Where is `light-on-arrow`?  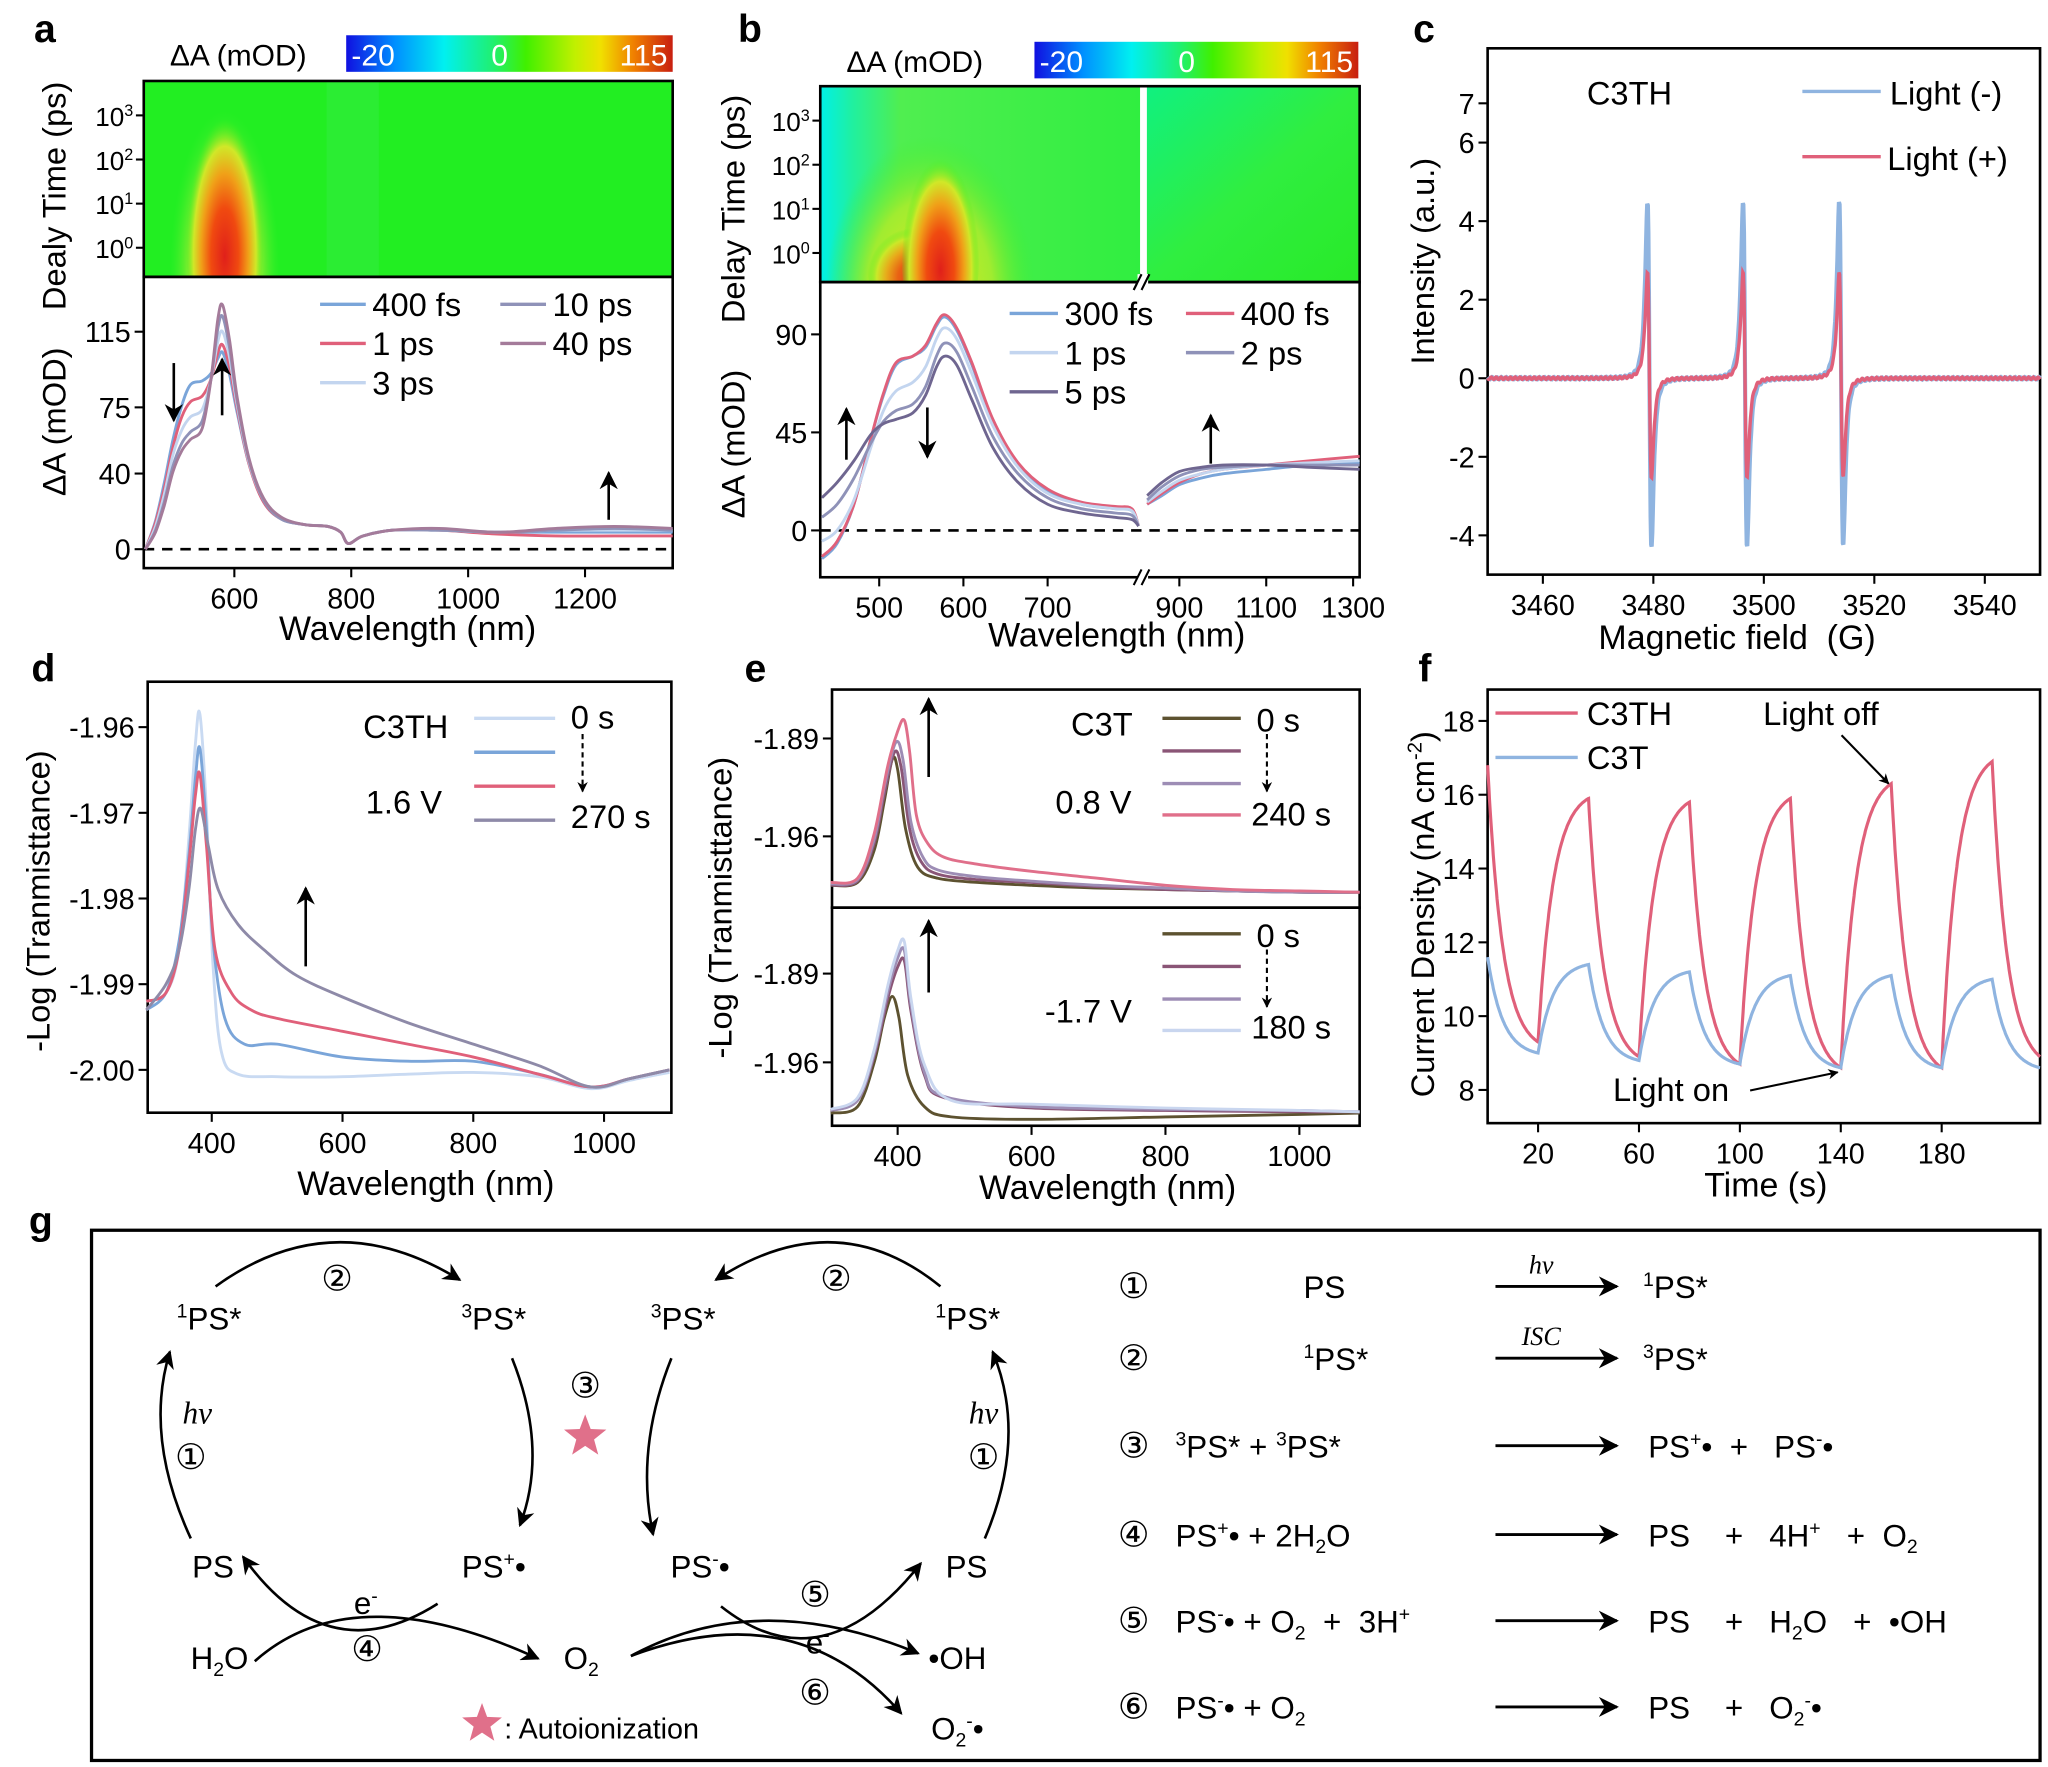
light-on-arrow is located at coordinates (1794, 1080).